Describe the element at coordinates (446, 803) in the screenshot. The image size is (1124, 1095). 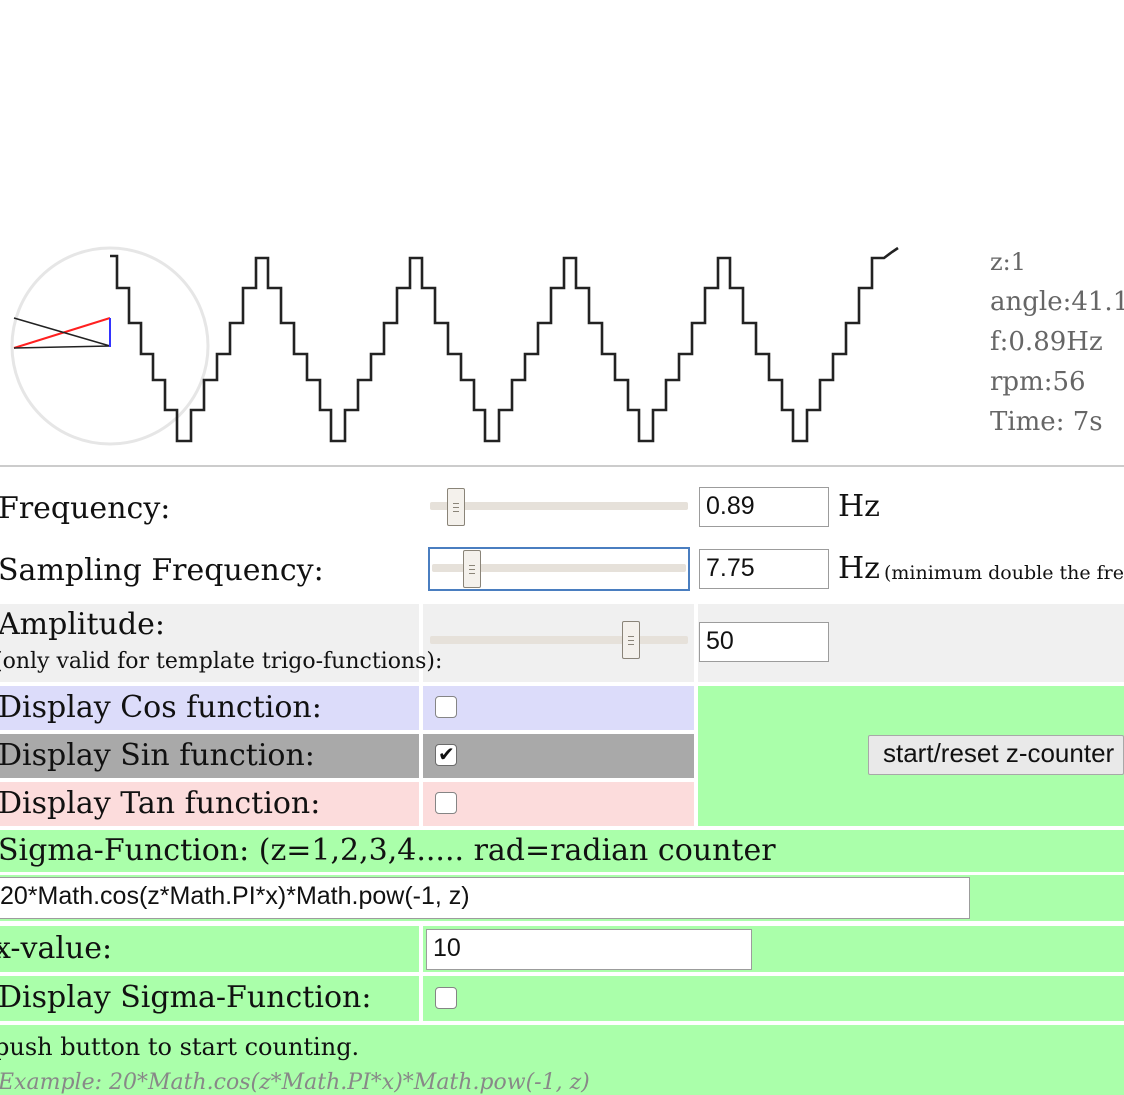
I see `tan-checkbox` at that location.